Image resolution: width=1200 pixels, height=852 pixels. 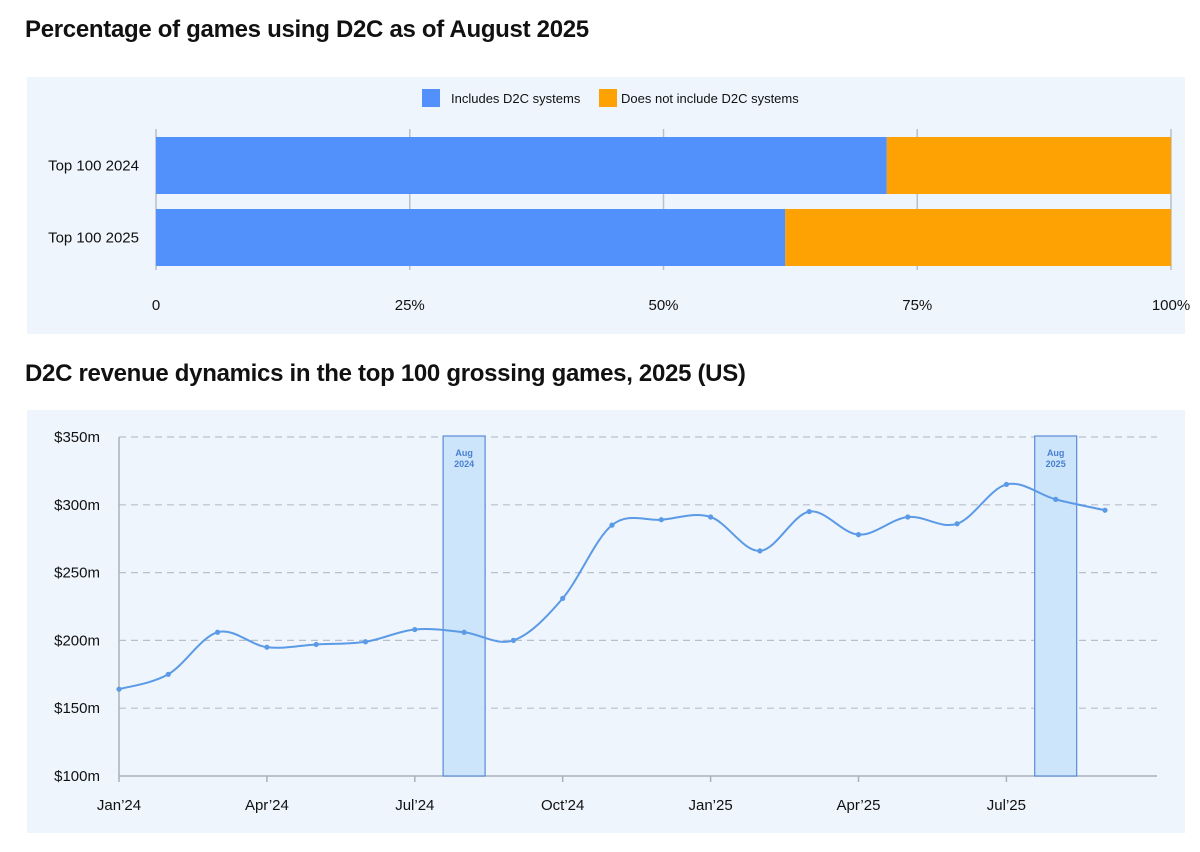 I want to click on bar-x-tick-label: 25%, so click(x=410, y=305).